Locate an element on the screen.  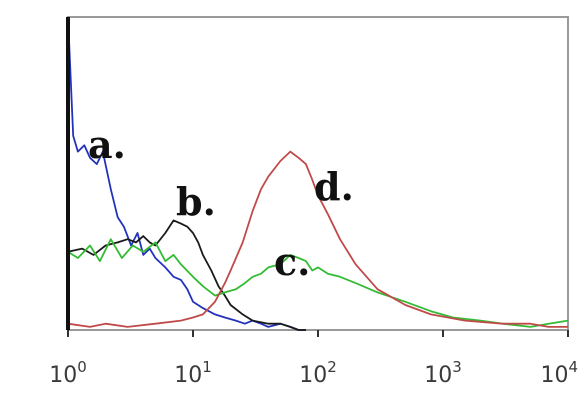
x-tick-label: 10² is located at coordinates (318, 373).